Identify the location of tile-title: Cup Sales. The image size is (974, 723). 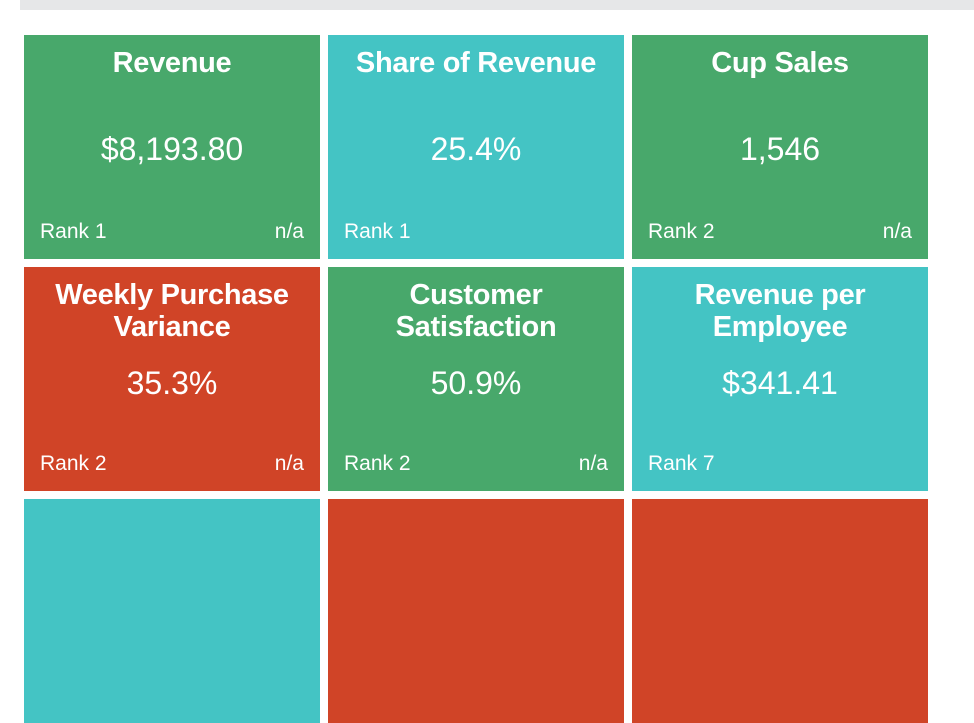
(780, 63).